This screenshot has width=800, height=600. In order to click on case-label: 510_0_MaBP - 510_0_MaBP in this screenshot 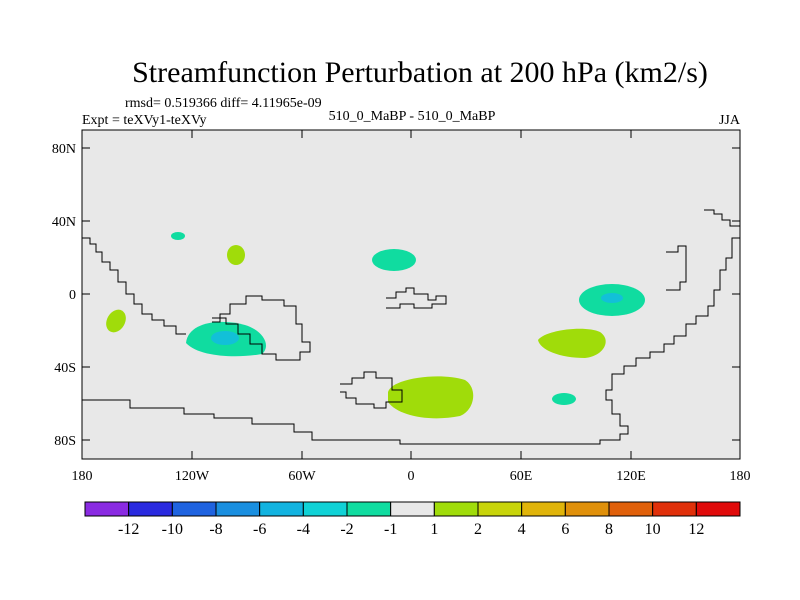, I will do `click(412, 116)`.